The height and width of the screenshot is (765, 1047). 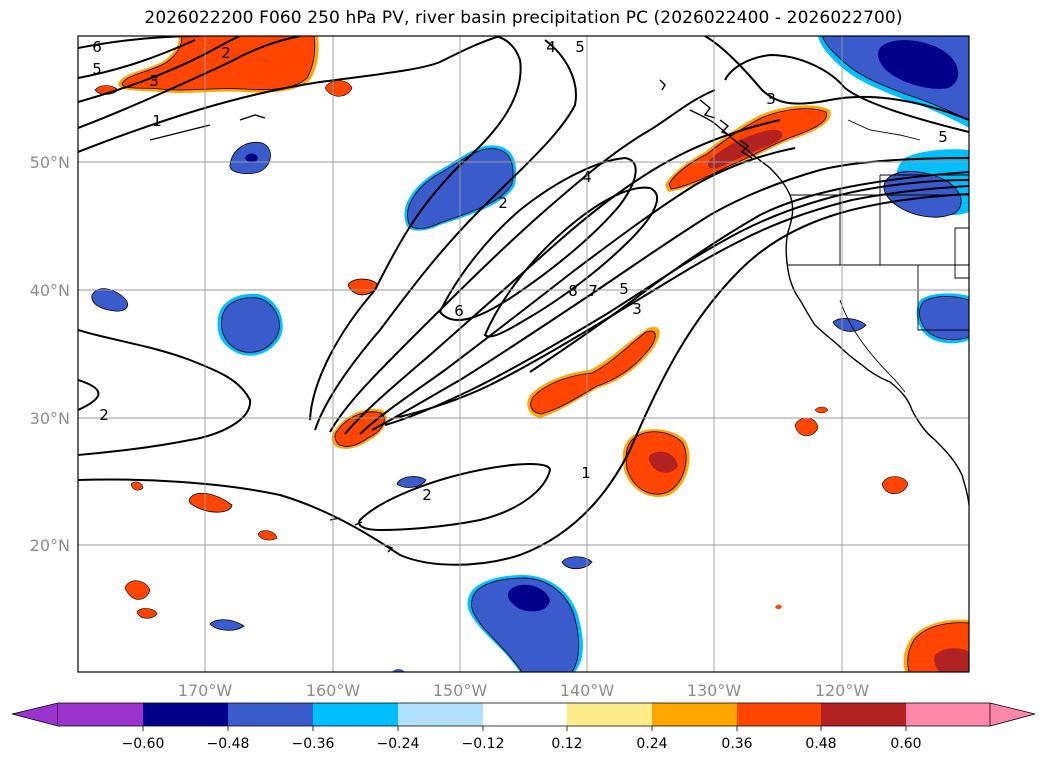 I want to click on colorbar-extend-low, so click(x=35, y=714).